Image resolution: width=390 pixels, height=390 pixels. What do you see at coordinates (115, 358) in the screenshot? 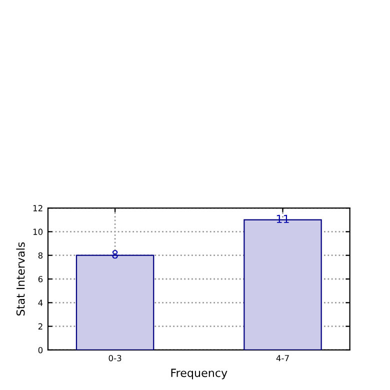
I see `x-tick-label: 0-3` at bounding box center [115, 358].